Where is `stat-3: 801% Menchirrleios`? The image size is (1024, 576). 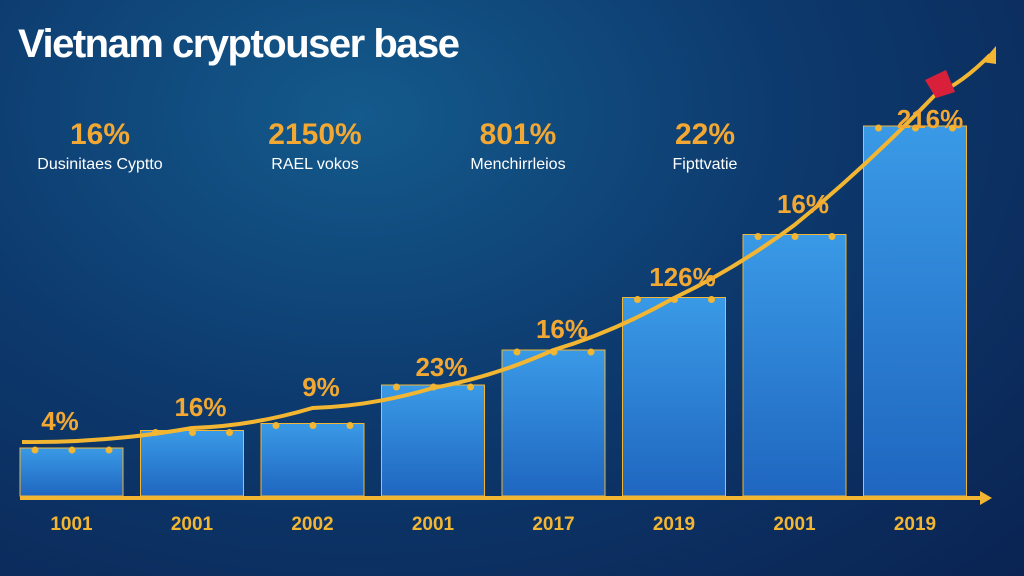 stat-3: 801% Menchirrleios is located at coordinates (518, 146).